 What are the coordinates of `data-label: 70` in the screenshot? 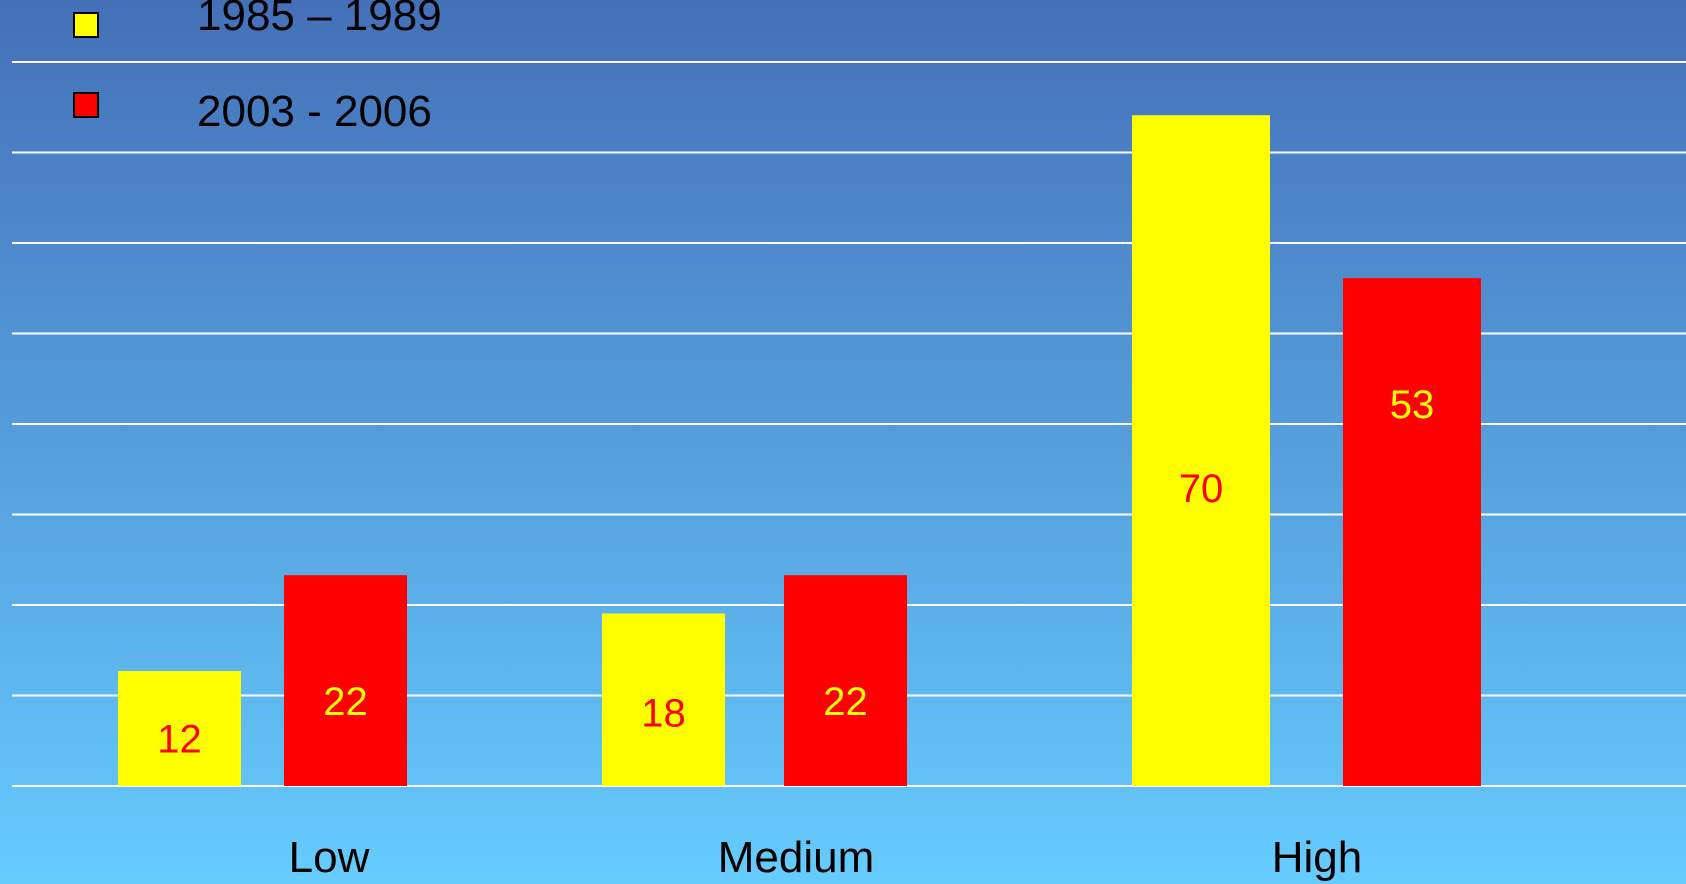 It's located at (1201, 489).